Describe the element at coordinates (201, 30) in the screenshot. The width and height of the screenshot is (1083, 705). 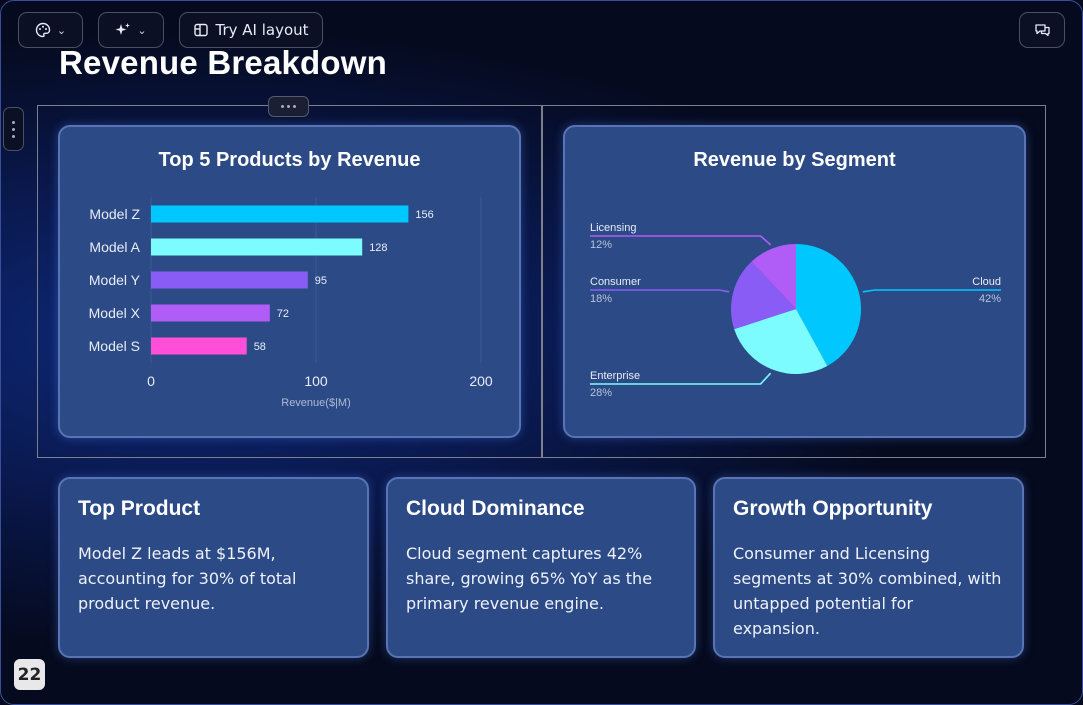
I see `layout-icon` at that location.